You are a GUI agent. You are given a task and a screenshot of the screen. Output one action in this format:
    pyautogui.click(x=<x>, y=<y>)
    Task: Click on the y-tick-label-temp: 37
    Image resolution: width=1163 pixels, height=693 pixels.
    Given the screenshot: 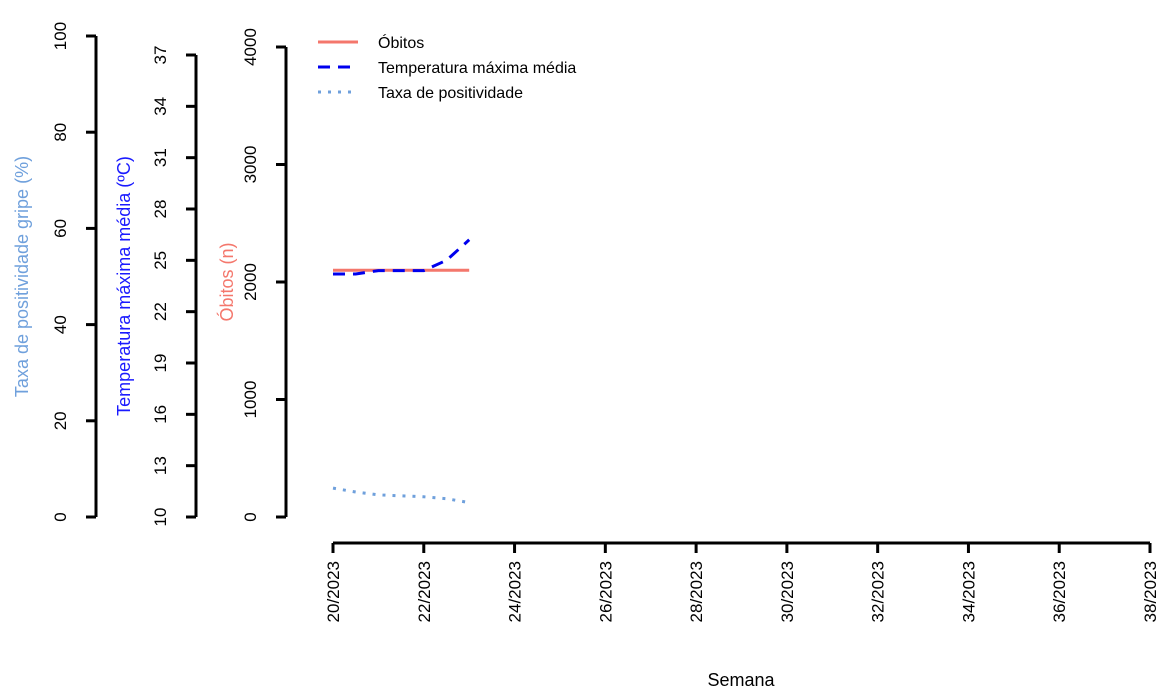 What is the action you would take?
    pyautogui.click(x=160, y=55)
    